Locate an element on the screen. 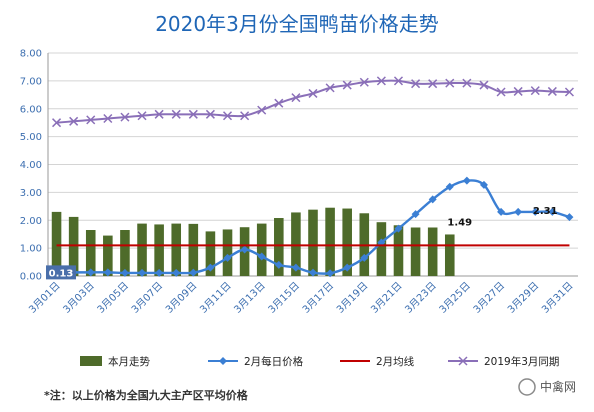 The height and width of the screenshot is (412, 594). x-tick-label: 3月21日 is located at coordinates (386, 298).